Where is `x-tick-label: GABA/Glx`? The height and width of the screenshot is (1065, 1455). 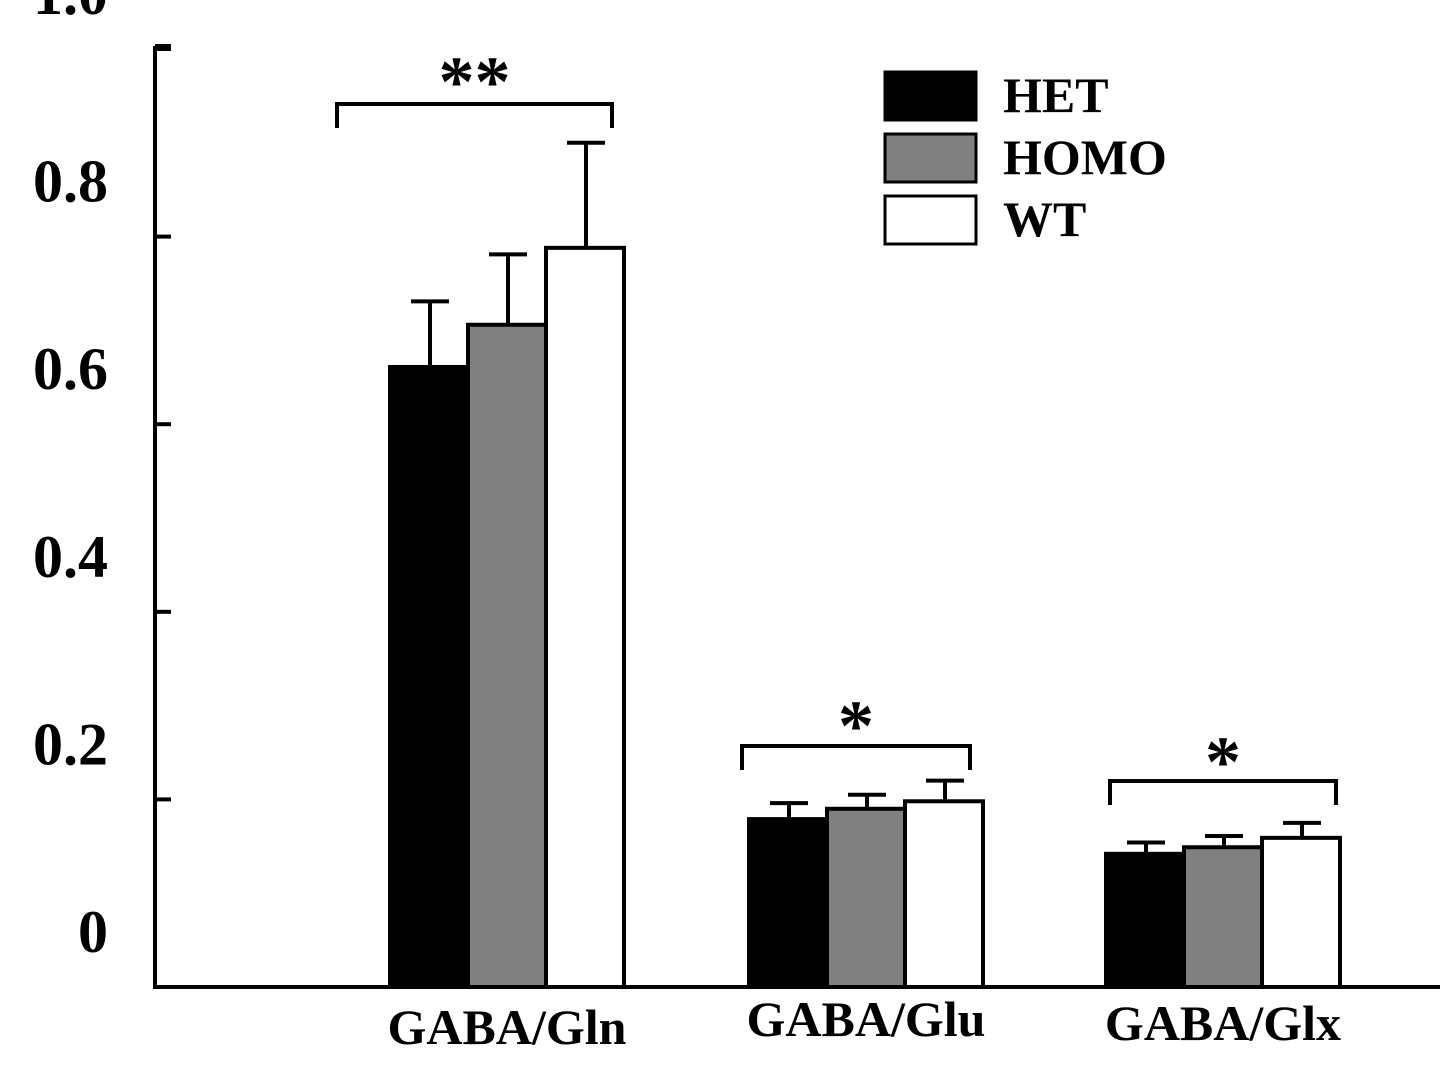
x-tick-label: GABA/Glx is located at coordinates (1223, 1023).